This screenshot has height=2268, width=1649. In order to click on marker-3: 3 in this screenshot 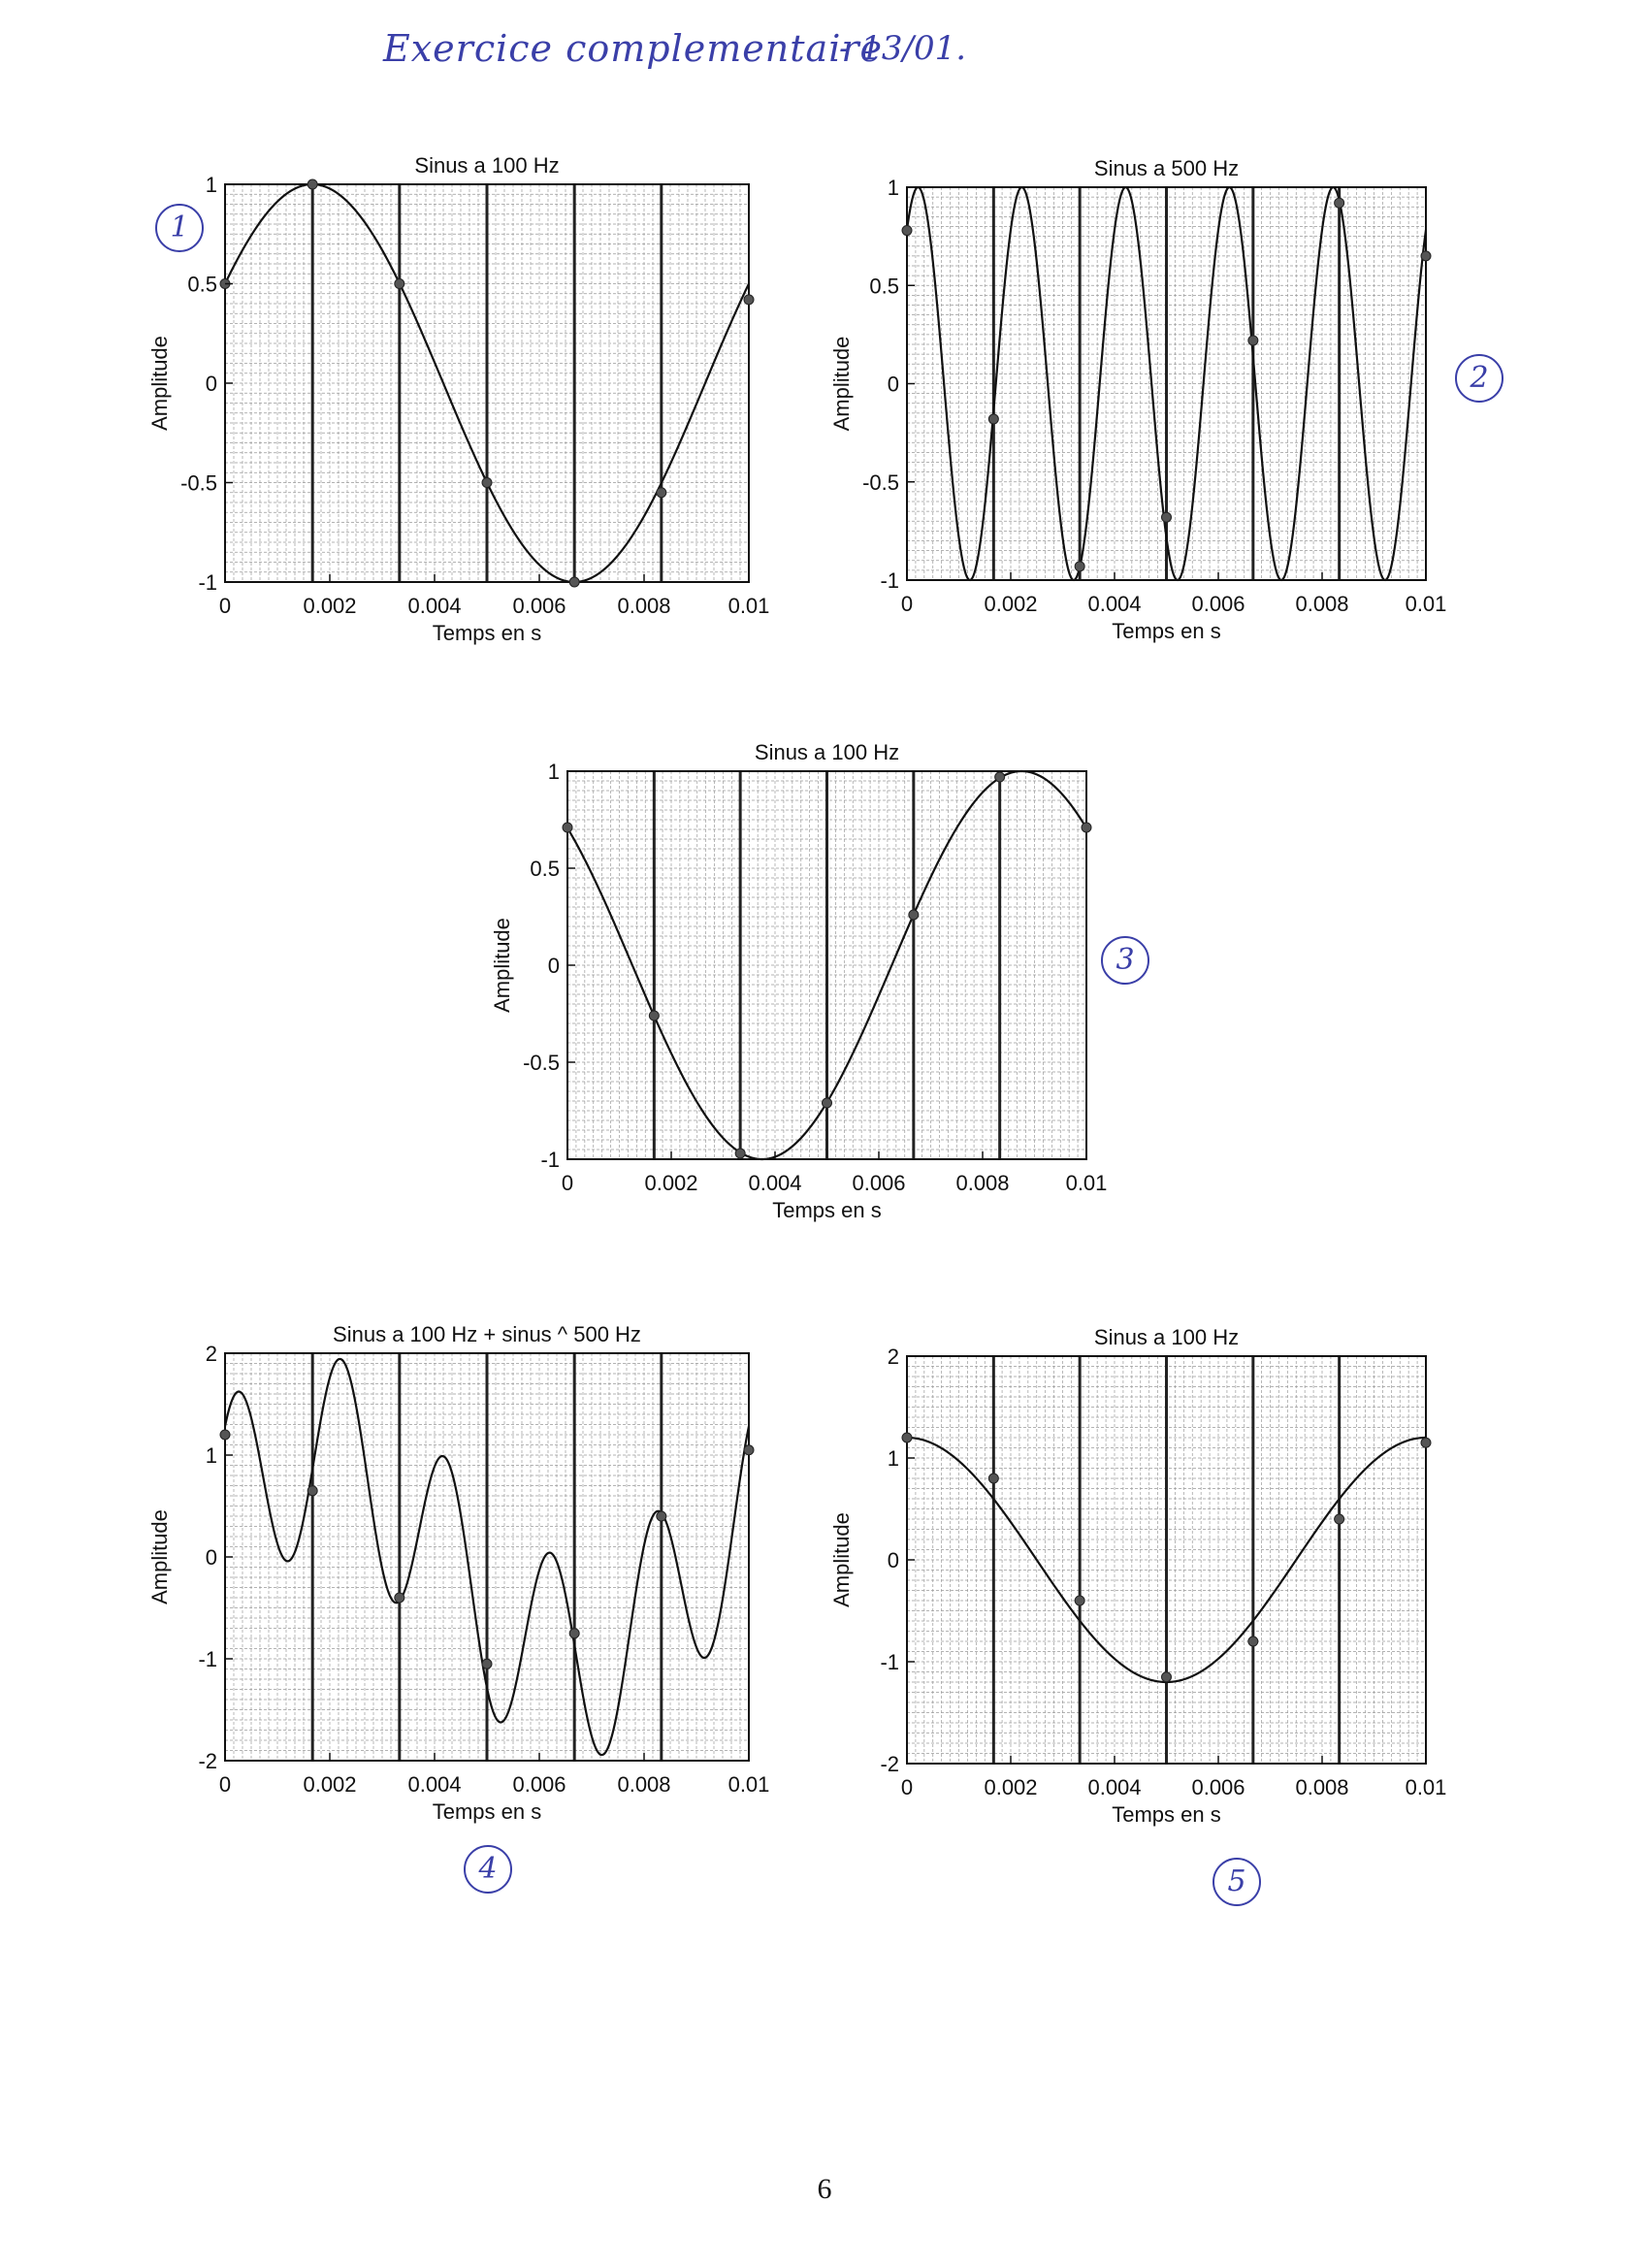, I will do `click(1125, 960)`.